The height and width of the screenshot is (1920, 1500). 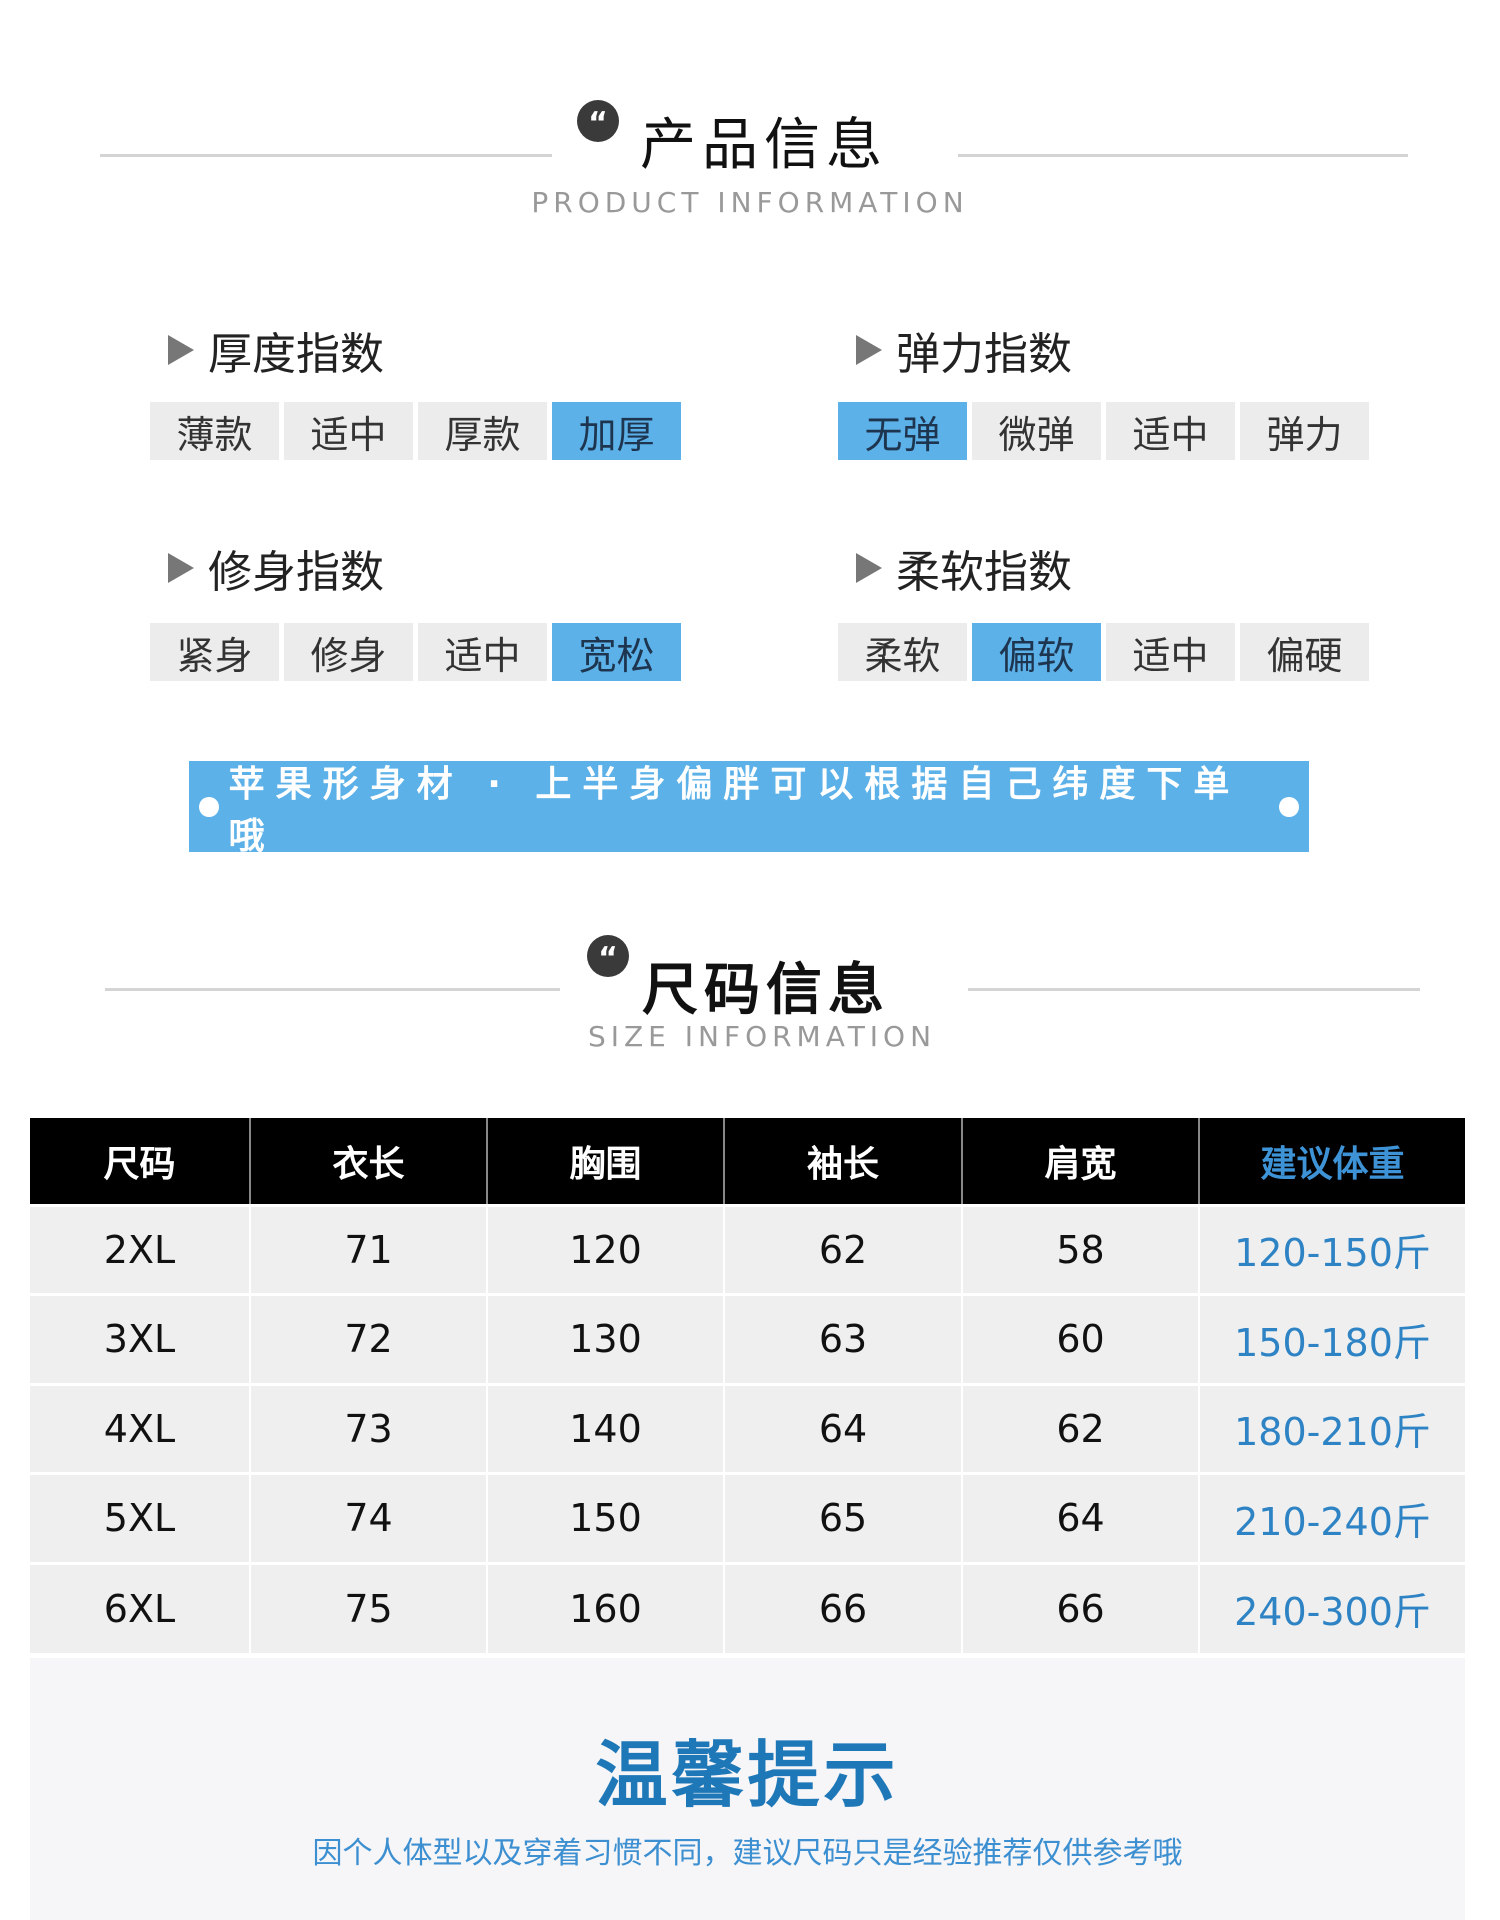 What do you see at coordinates (140, 1517) in the screenshot?
I see `table-cell: 5XL` at bounding box center [140, 1517].